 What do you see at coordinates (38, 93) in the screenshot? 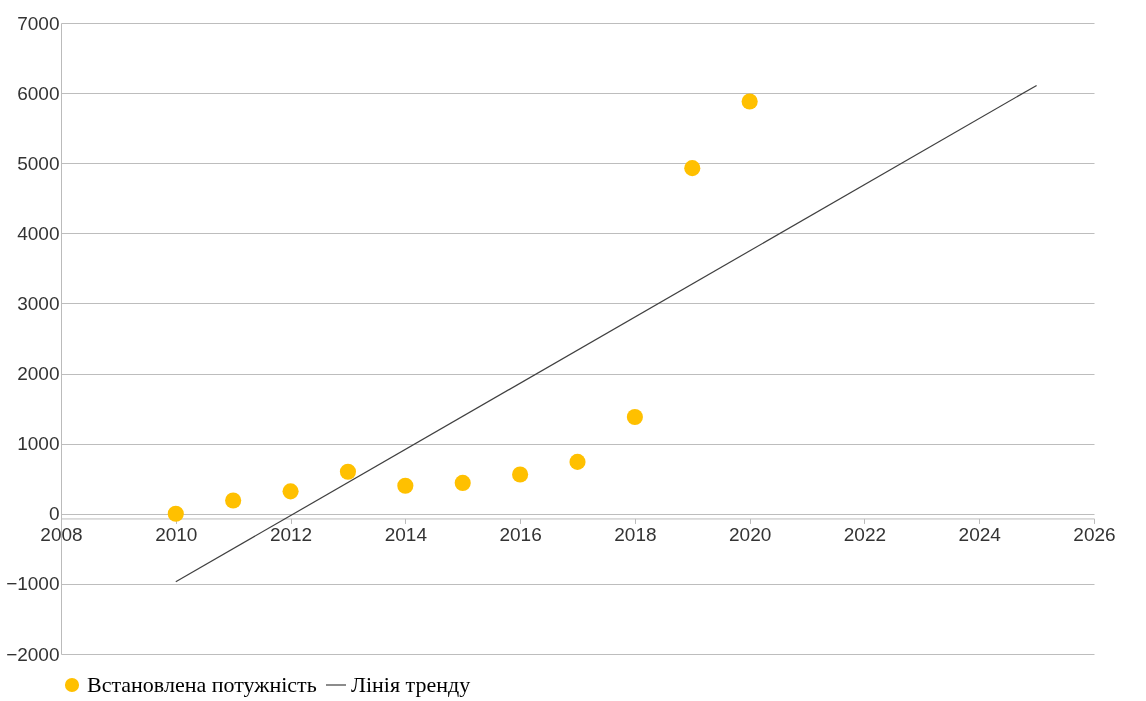
I see `y-tick-label: 6000` at bounding box center [38, 93].